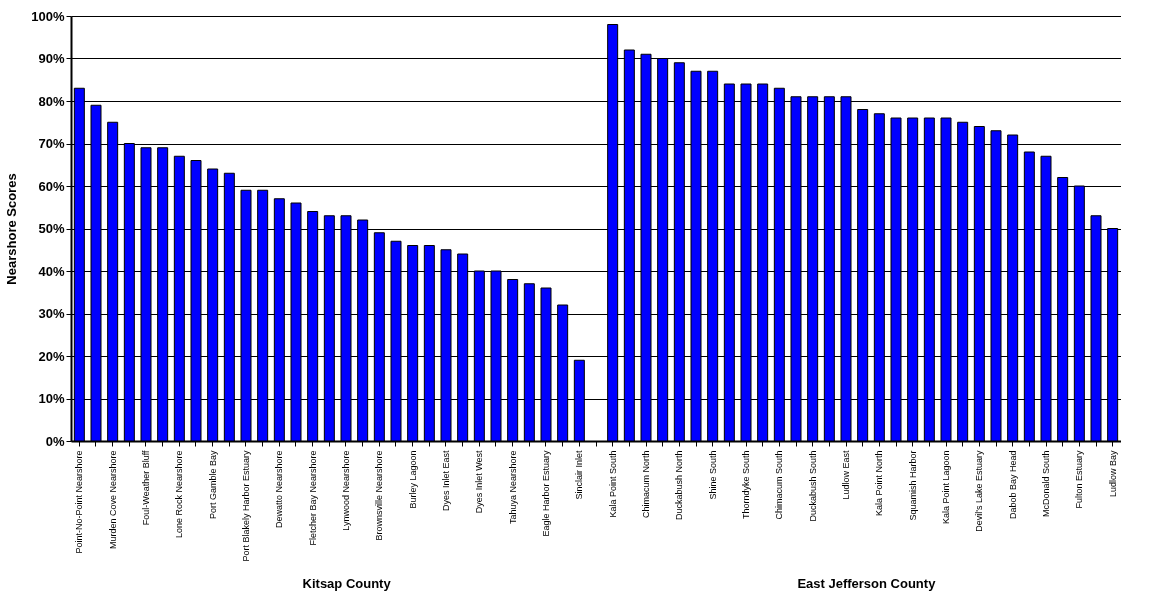 The height and width of the screenshot is (601, 1153). Describe the element at coordinates (879, 483) in the screenshot. I see `x-tick-label: Kala Point North` at that location.